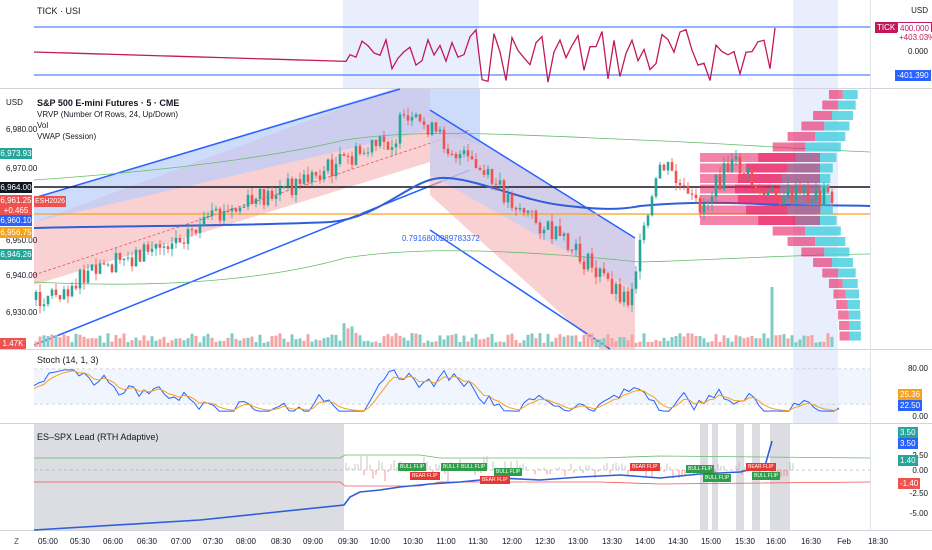  I want to click on symbol-tag: ESH2026, so click(50, 201).